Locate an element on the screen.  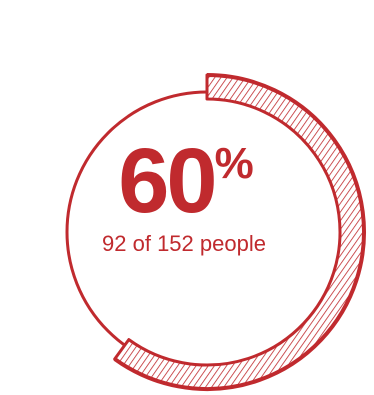
percent-symbol: % is located at coordinates (234, 163).